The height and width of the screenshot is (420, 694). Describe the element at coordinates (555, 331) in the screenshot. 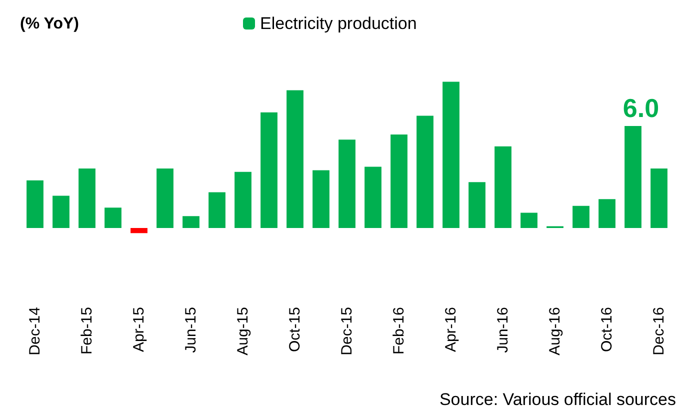

I see `x-tick-label: Aug-16` at that location.